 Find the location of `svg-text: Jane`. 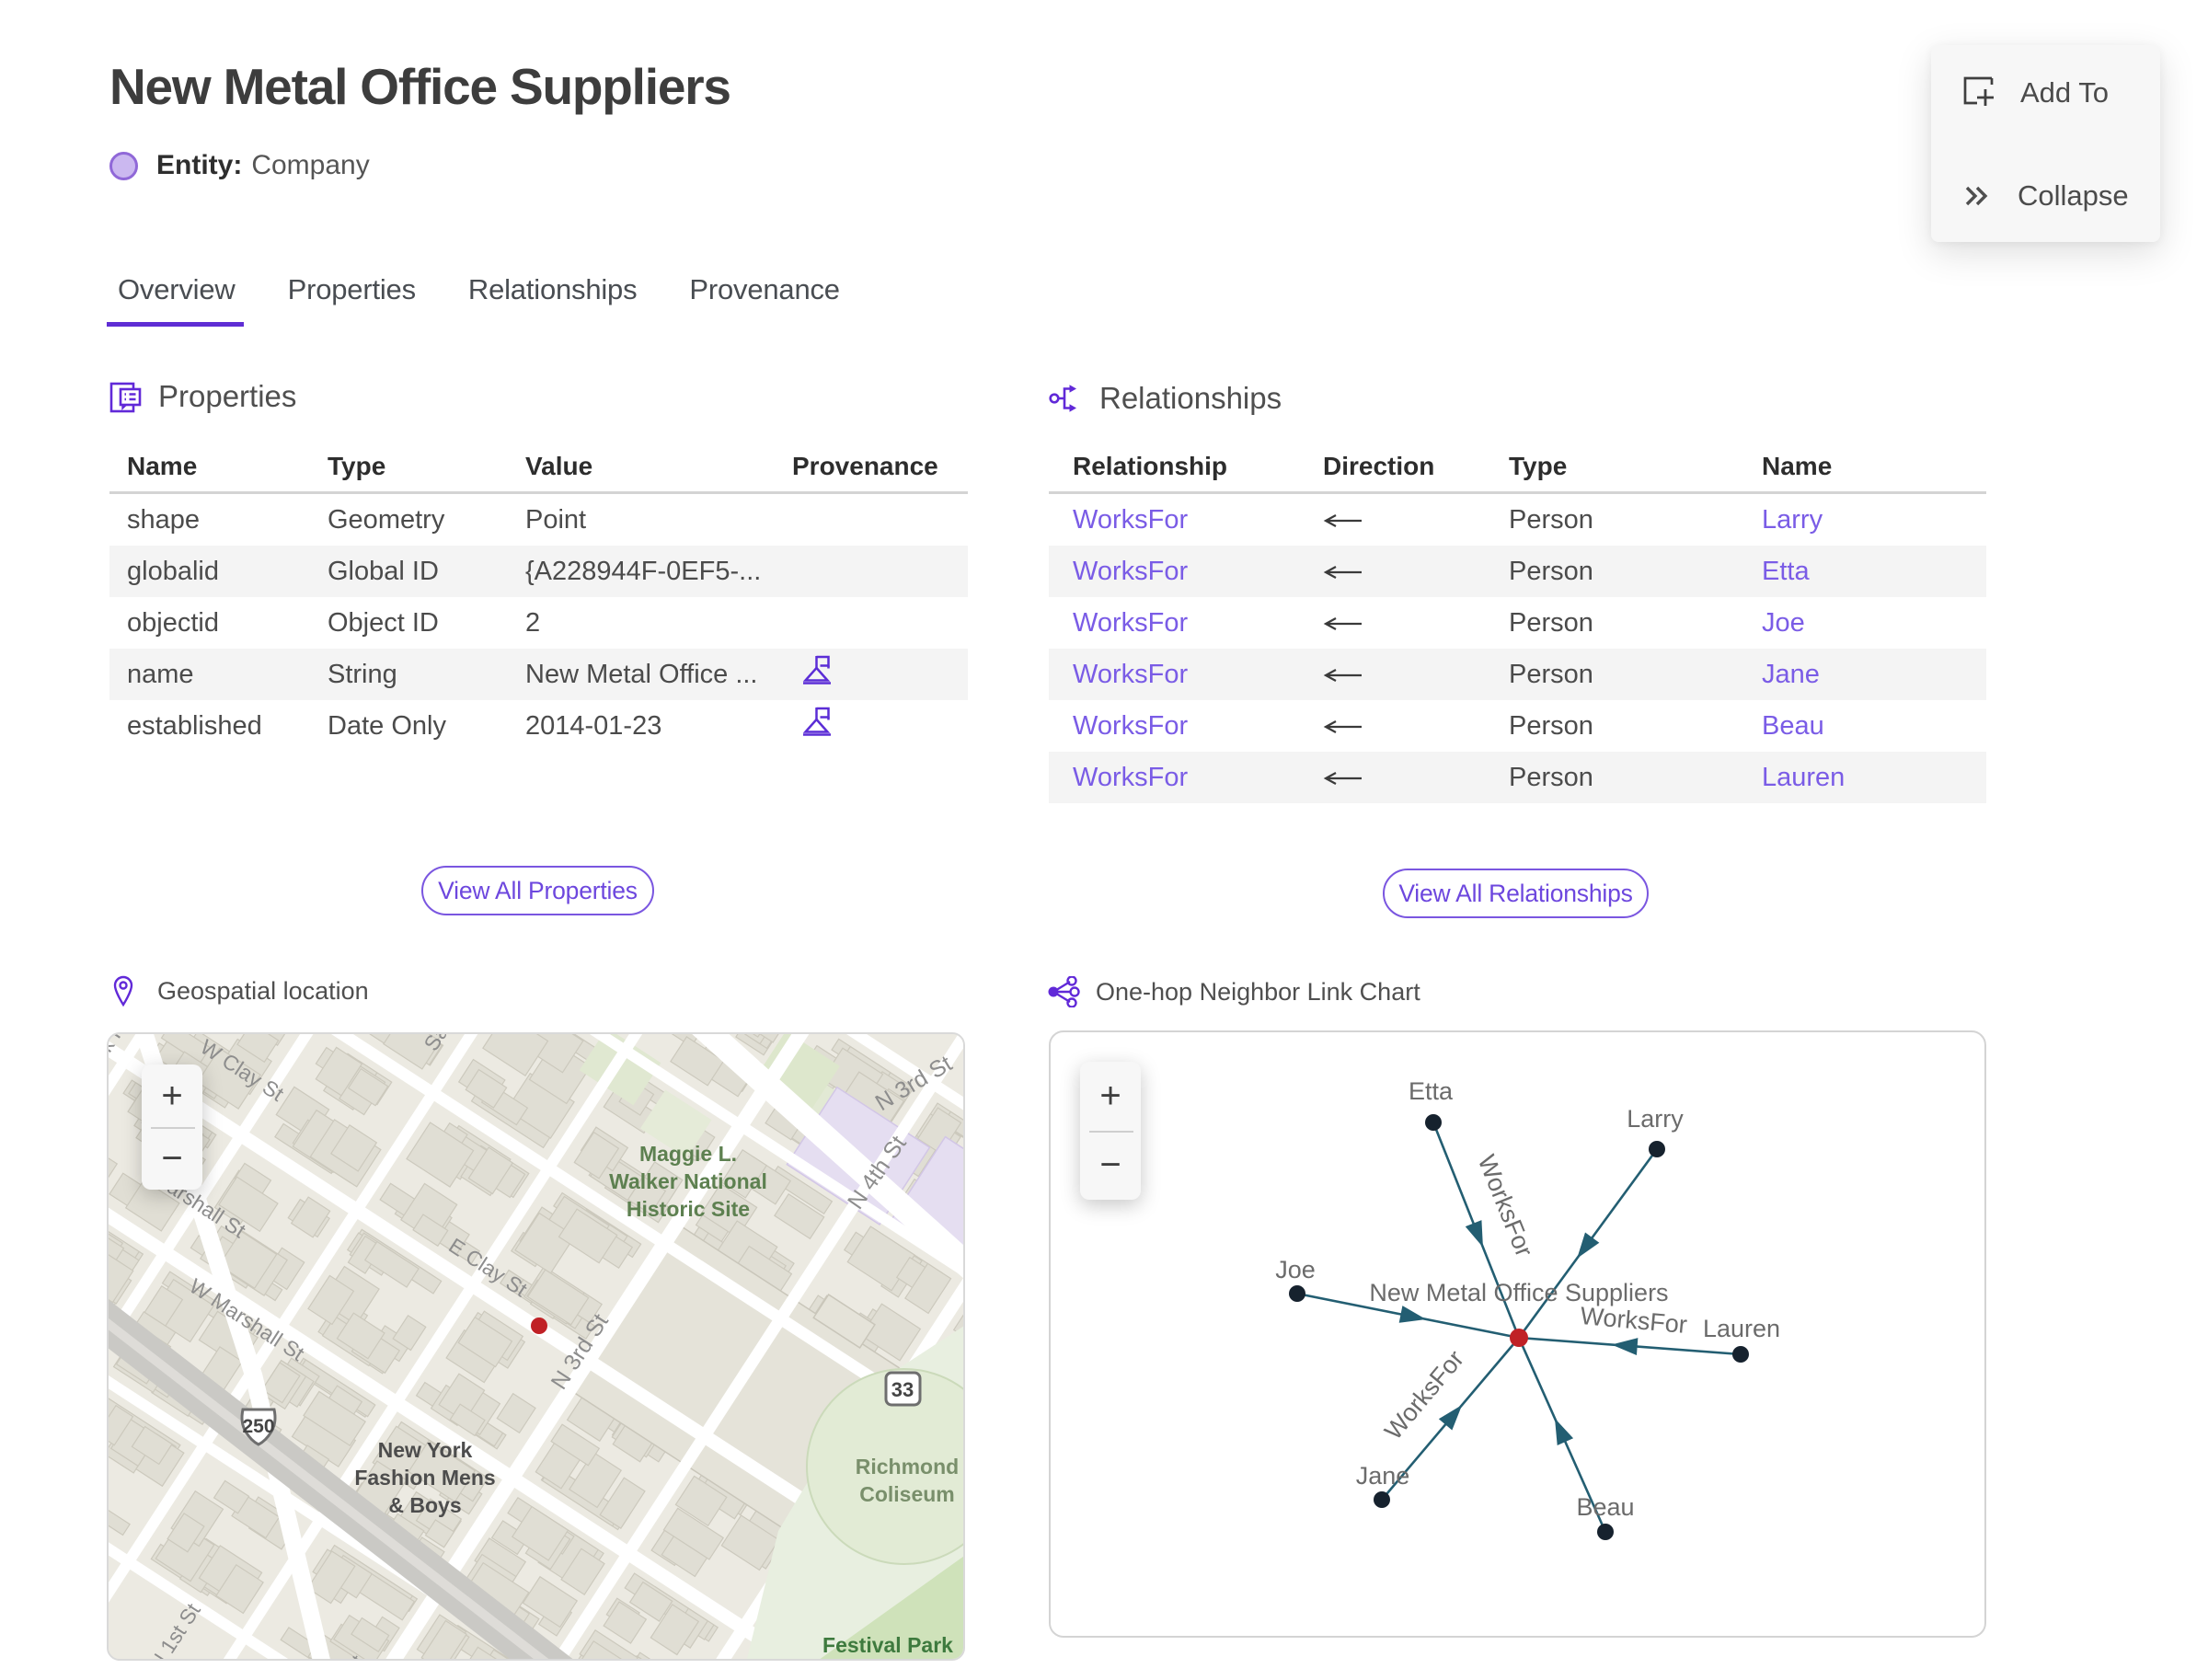

svg-text: Jane is located at coordinates (1383, 1476).